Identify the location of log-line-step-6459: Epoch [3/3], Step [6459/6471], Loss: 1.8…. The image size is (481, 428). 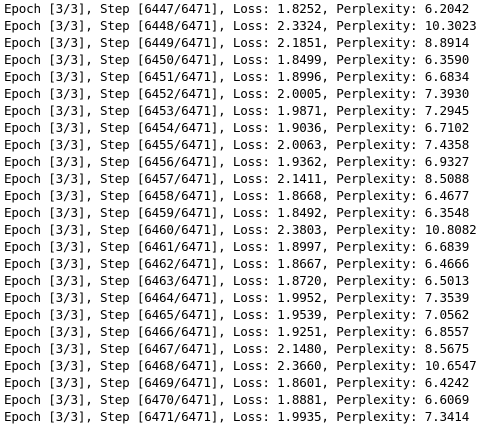
(237, 212).